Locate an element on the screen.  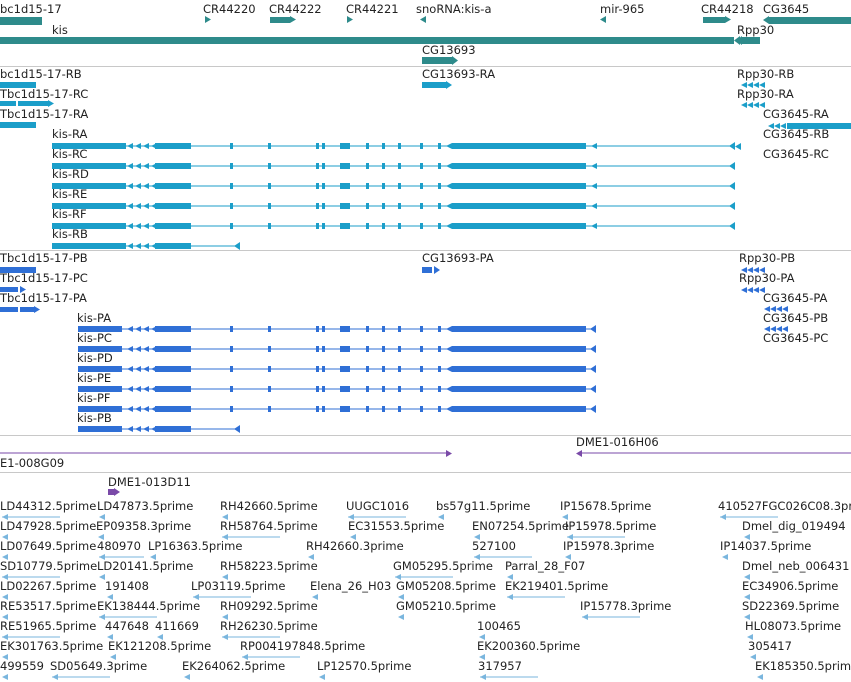
tx-kis-rc-exon-t0 is located at coordinates (449, 166).